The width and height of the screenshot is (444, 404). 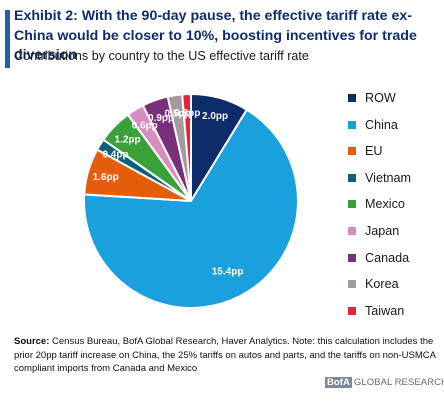 What do you see at coordinates (374, 151) in the screenshot?
I see `legend-label-eu: EU` at bounding box center [374, 151].